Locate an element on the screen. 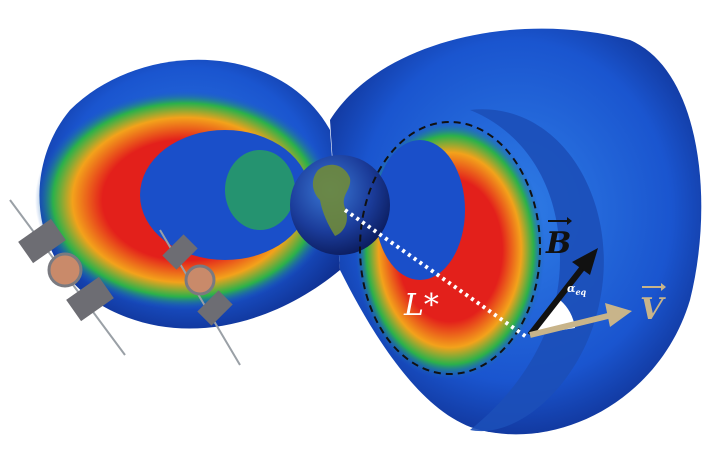 The height and width of the screenshot is (462, 720). velocity-arrow-shaft is located at coordinates (571, 325).